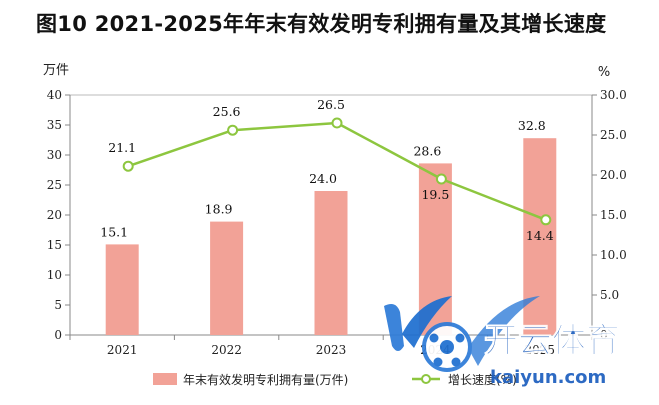  Describe the element at coordinates (540, 350) in the screenshot. I see `x-tick-label: 2025` at that location.